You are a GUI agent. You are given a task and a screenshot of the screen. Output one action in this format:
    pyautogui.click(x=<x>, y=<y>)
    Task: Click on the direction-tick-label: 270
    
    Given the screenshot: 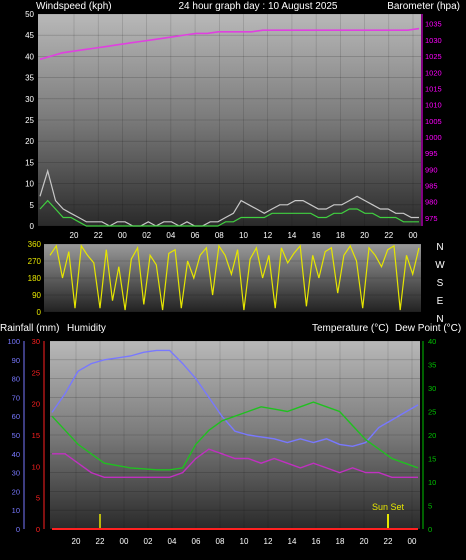 What is the action you would take?
    pyautogui.click(x=35, y=261)
    